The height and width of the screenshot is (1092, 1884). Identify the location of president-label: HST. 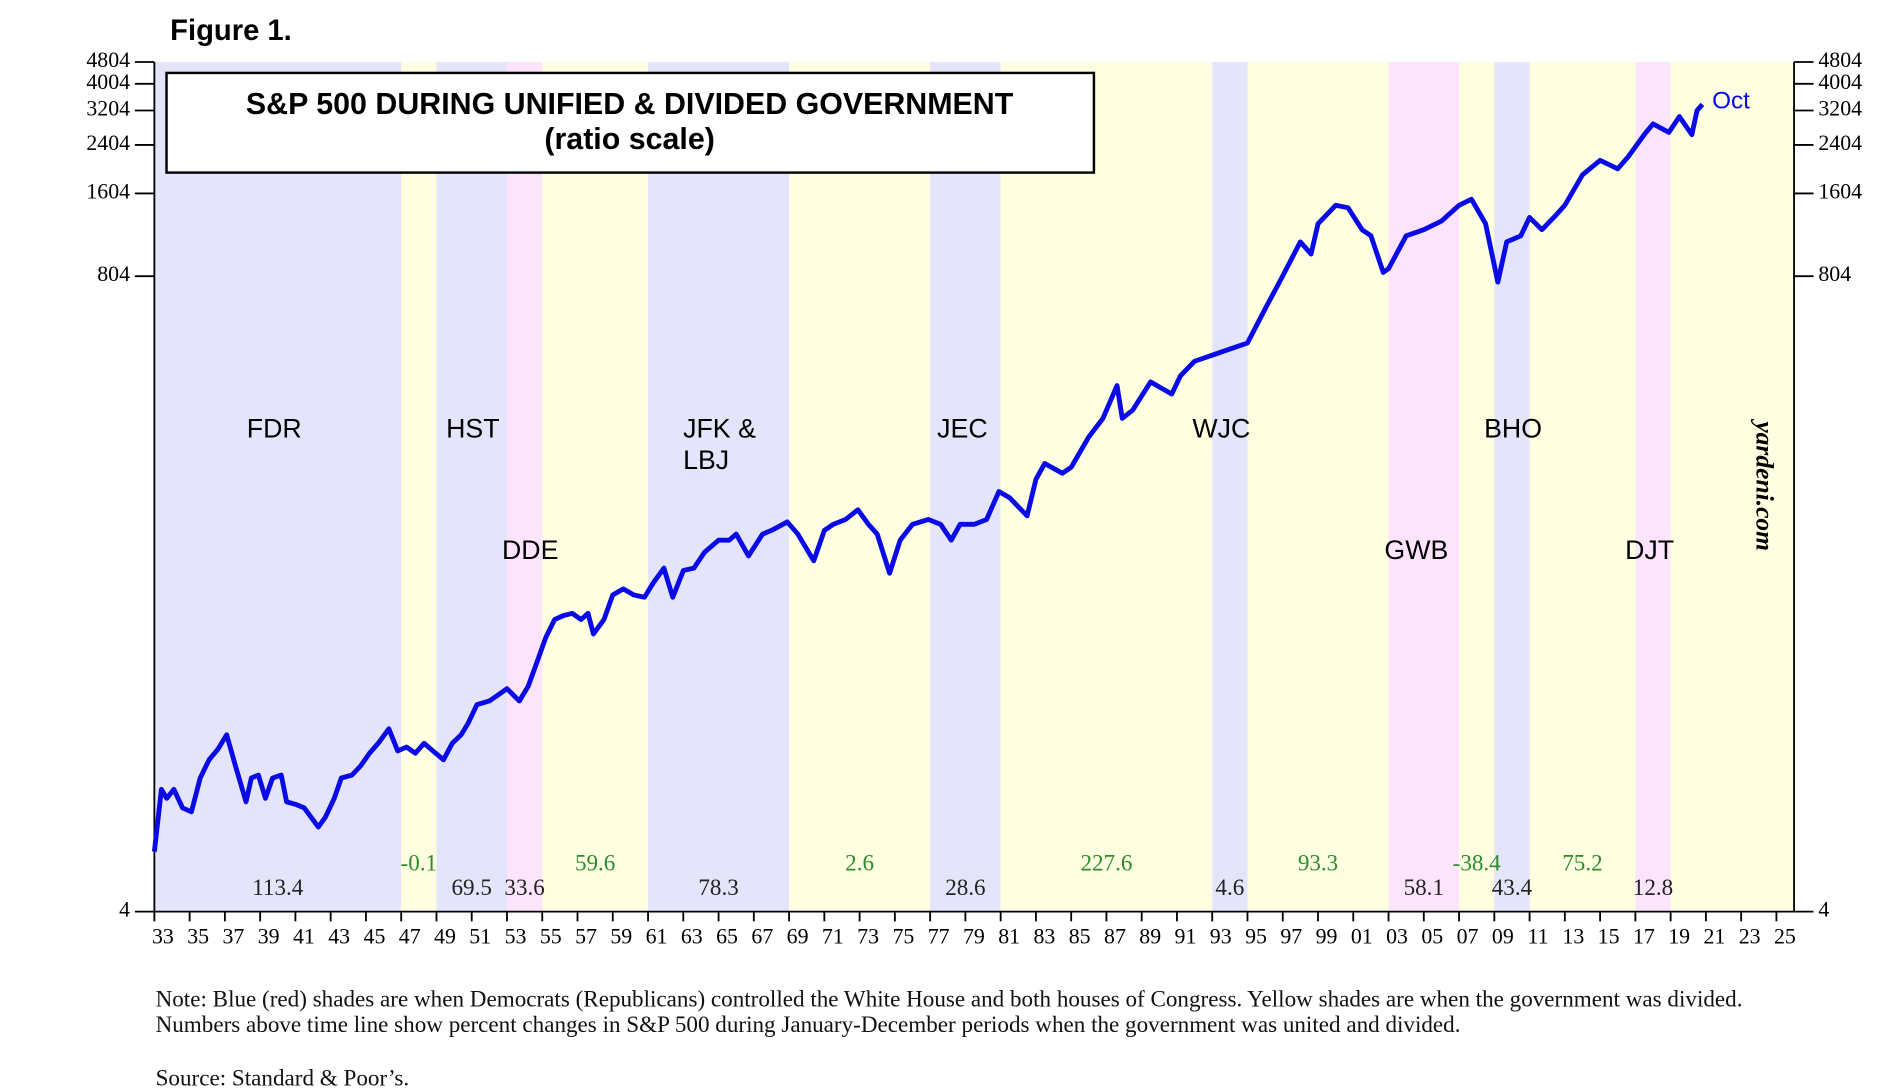
(473, 428).